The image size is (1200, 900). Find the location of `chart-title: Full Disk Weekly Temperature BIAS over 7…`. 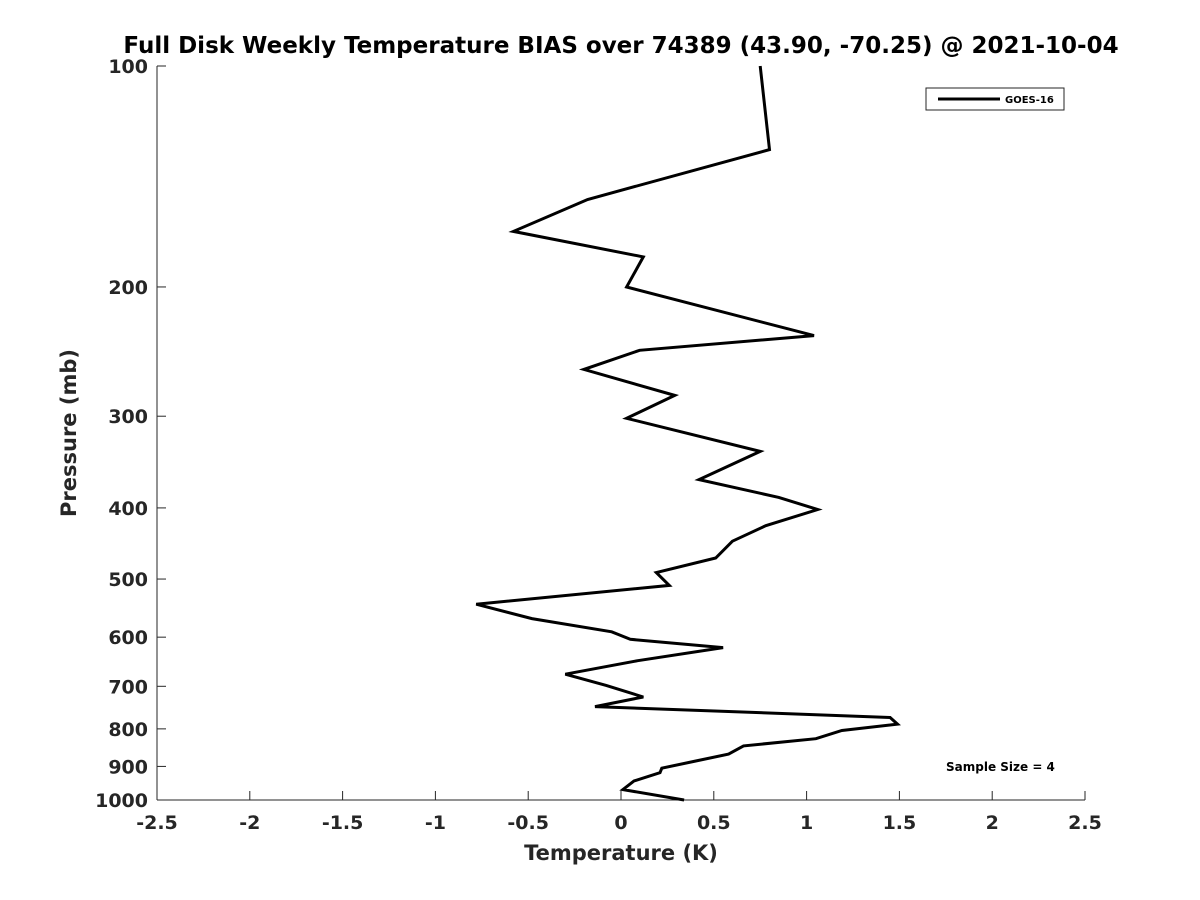

chart-title: Full Disk Weekly Temperature BIAS over 7… is located at coordinates (620, 46).